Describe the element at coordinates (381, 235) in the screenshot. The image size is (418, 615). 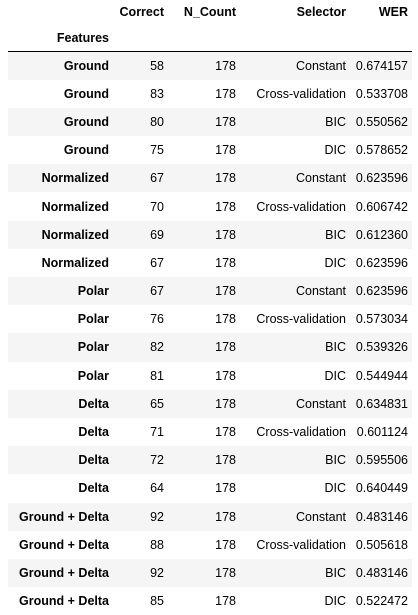
I see `cell-wer: 0.612360` at that location.